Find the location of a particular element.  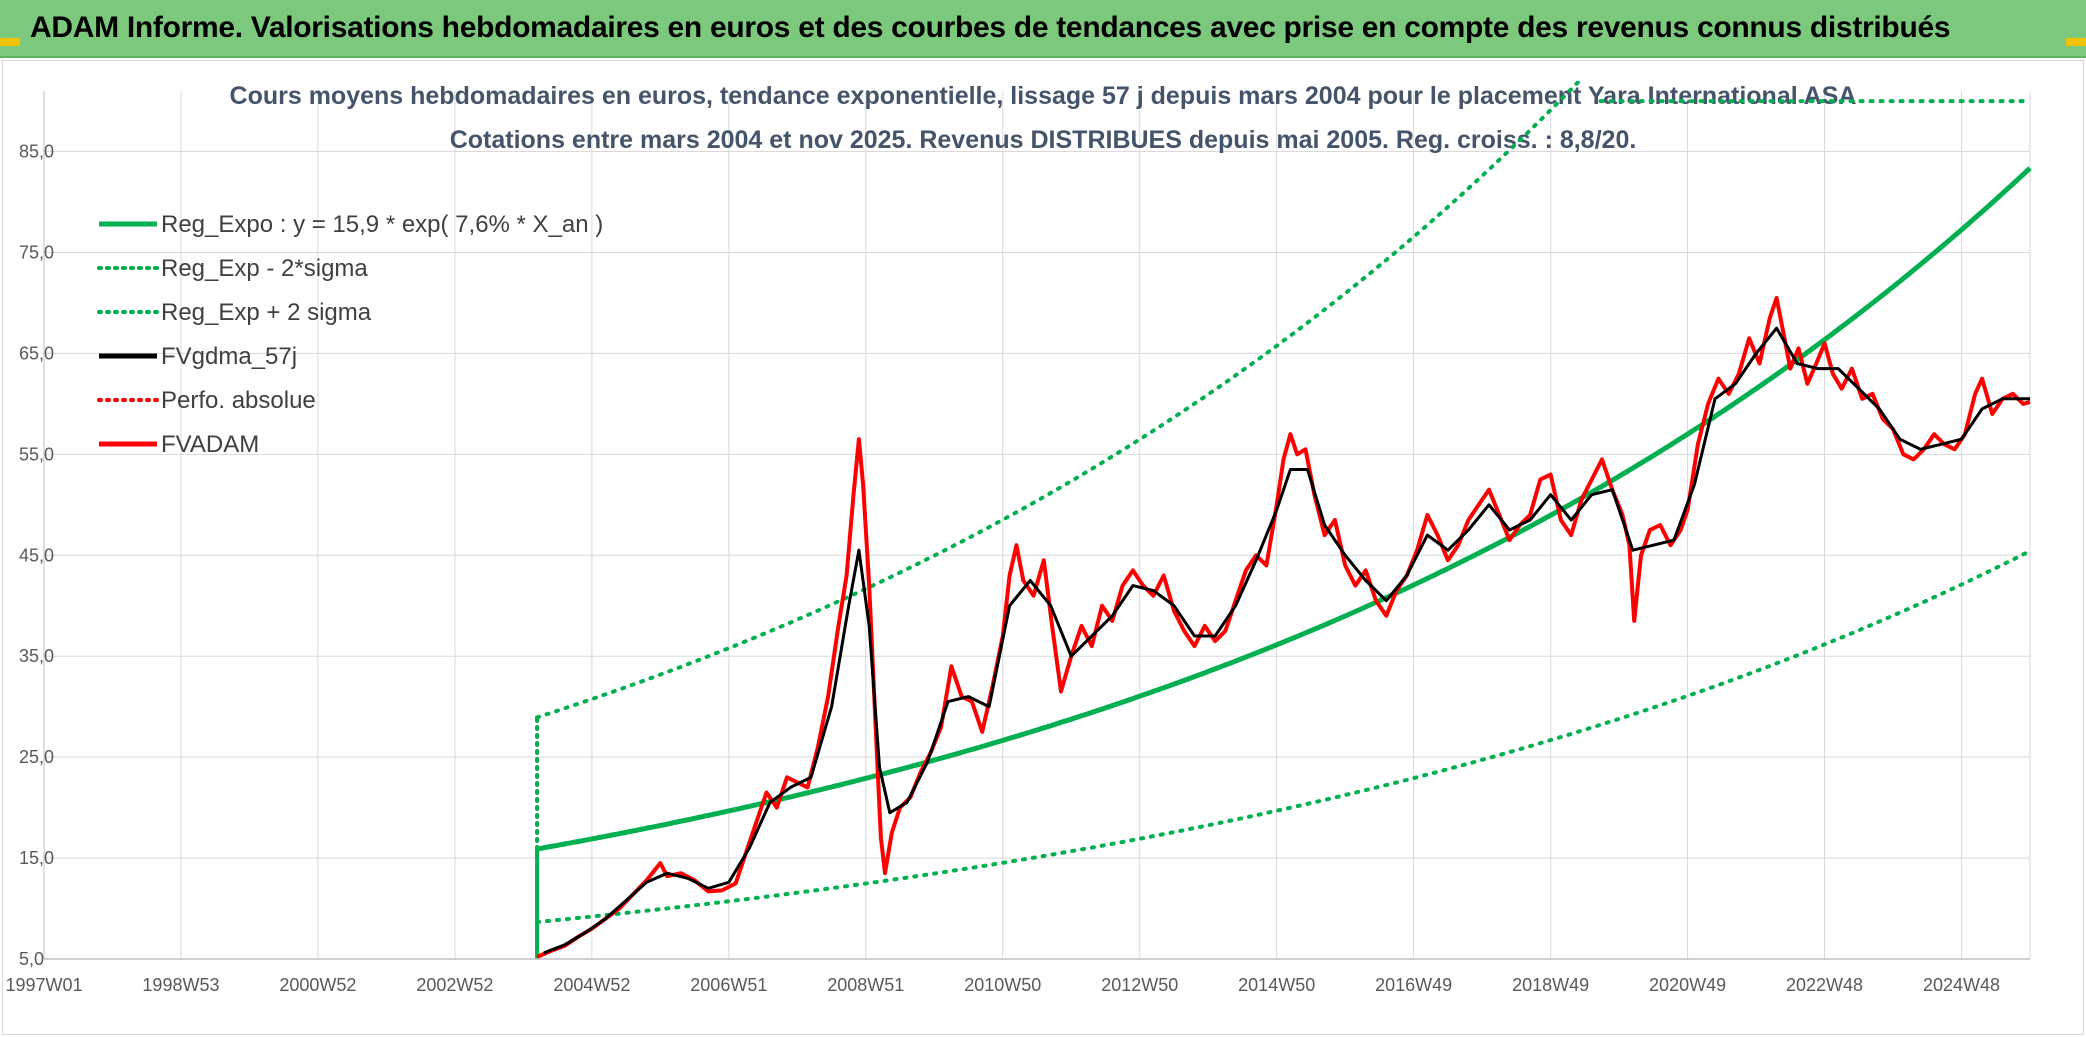

y-tick-label: 35,0 is located at coordinates (36, 656).